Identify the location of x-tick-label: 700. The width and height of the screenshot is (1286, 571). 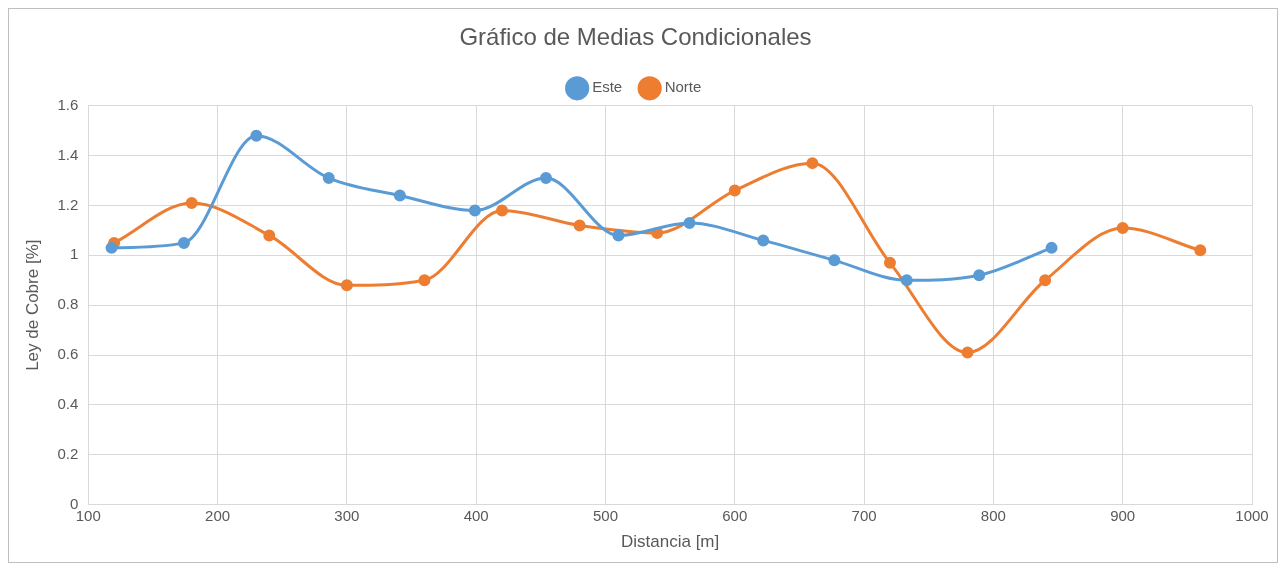
(864, 515).